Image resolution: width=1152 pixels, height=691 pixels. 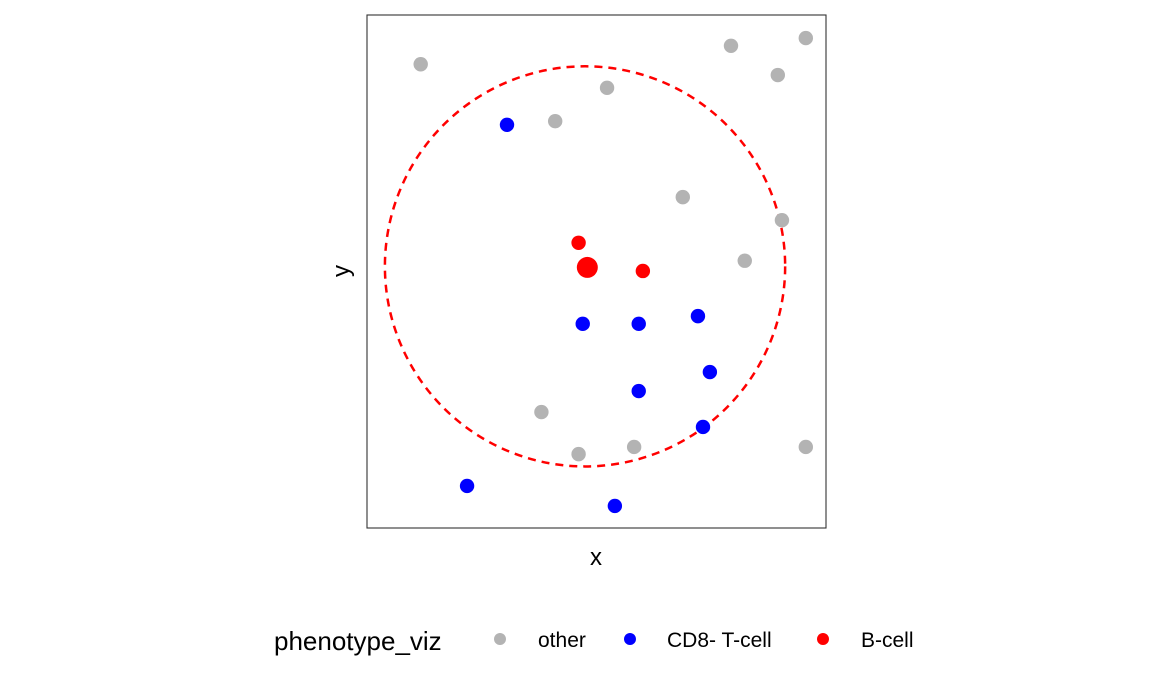 I want to click on legend-key-cd8-t-cell, so click(x=630, y=639).